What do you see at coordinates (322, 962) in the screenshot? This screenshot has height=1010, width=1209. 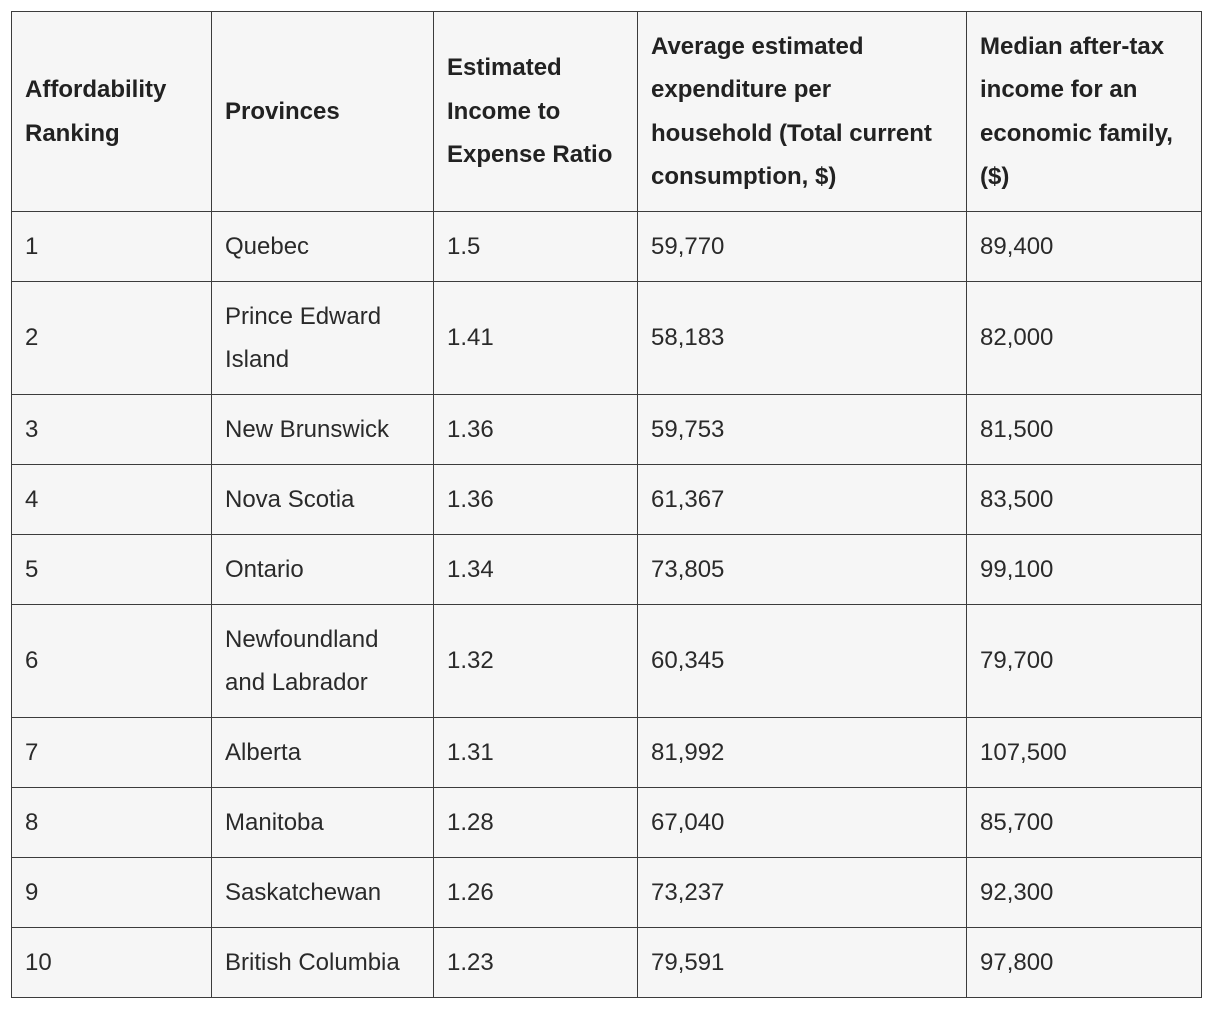 I see `cell-province: British Columbia` at bounding box center [322, 962].